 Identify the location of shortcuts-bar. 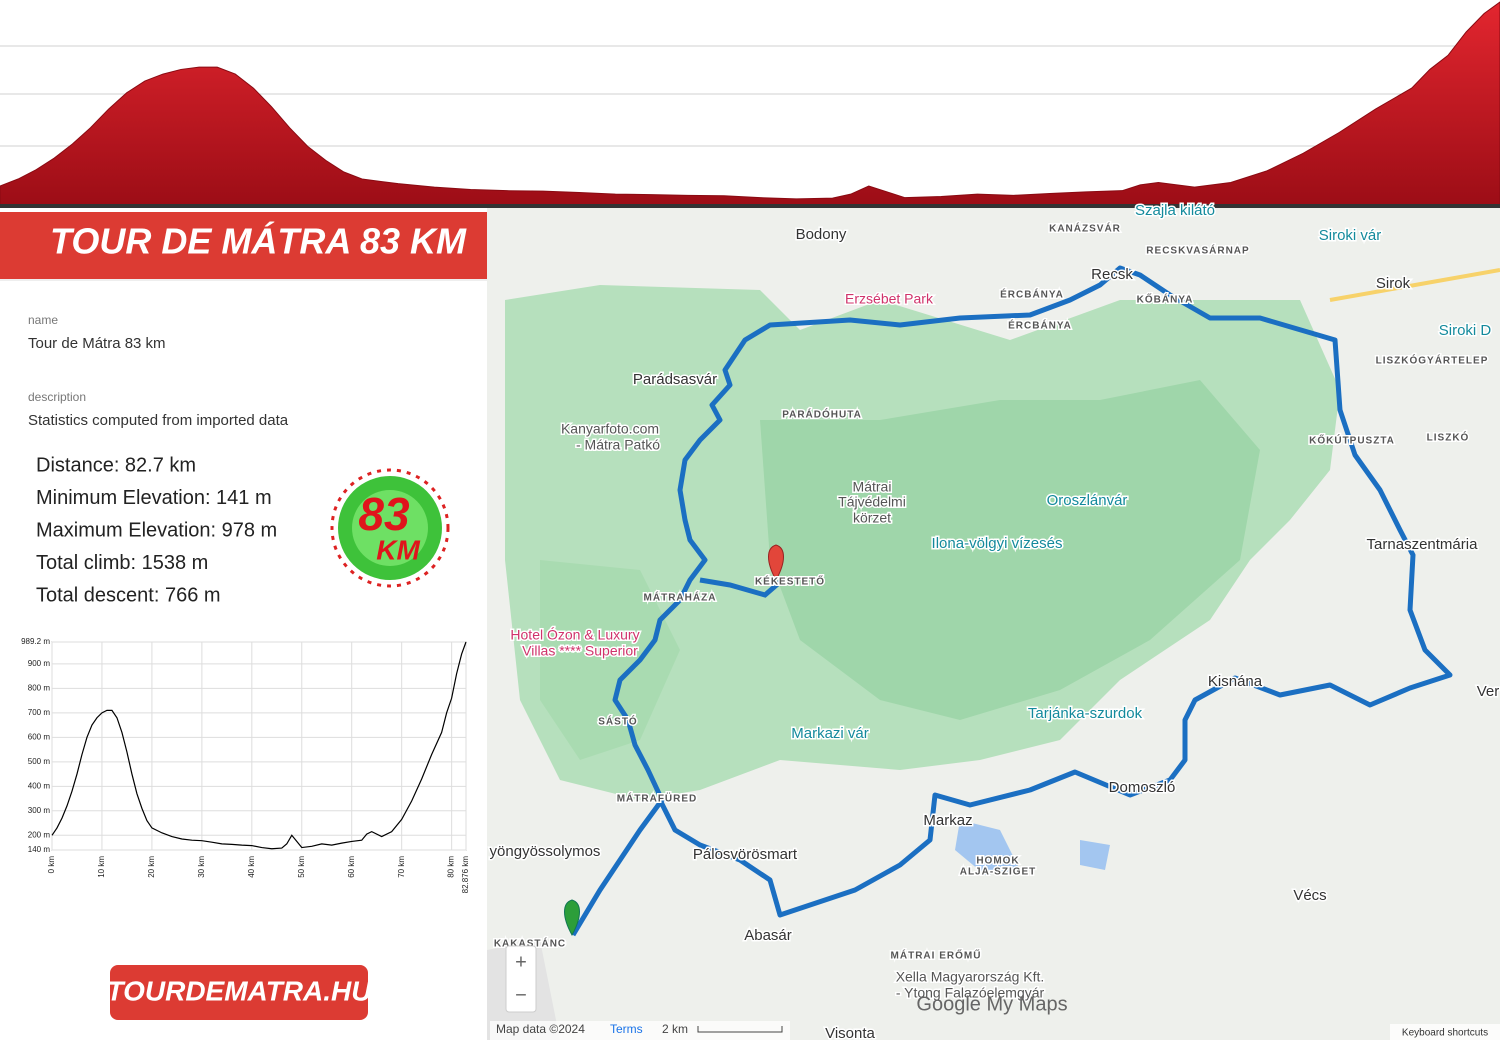
(1445, 1032).